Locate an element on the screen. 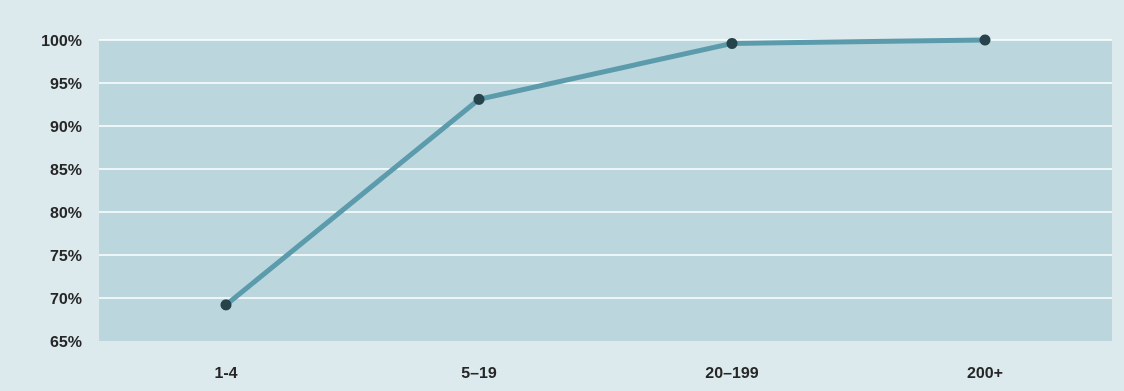 This screenshot has width=1124, height=391. x-tick-label: 1-4 is located at coordinates (225, 373).